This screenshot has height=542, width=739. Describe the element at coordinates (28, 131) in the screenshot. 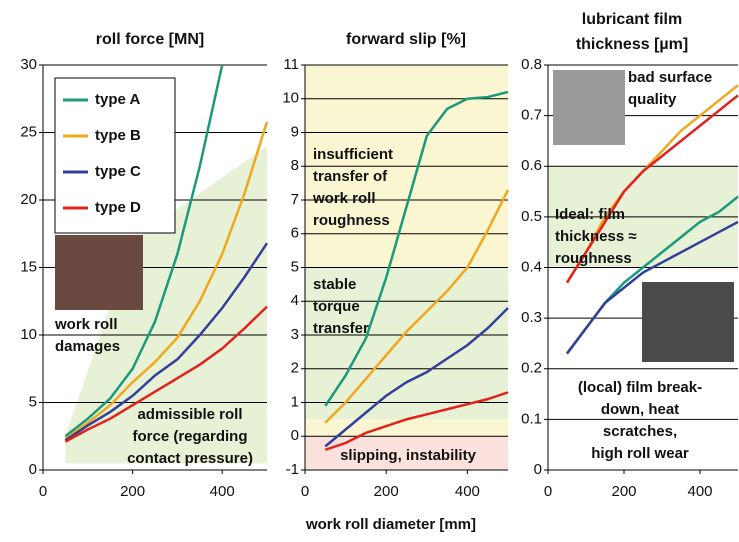

I see `y-tick-label: 25` at that location.